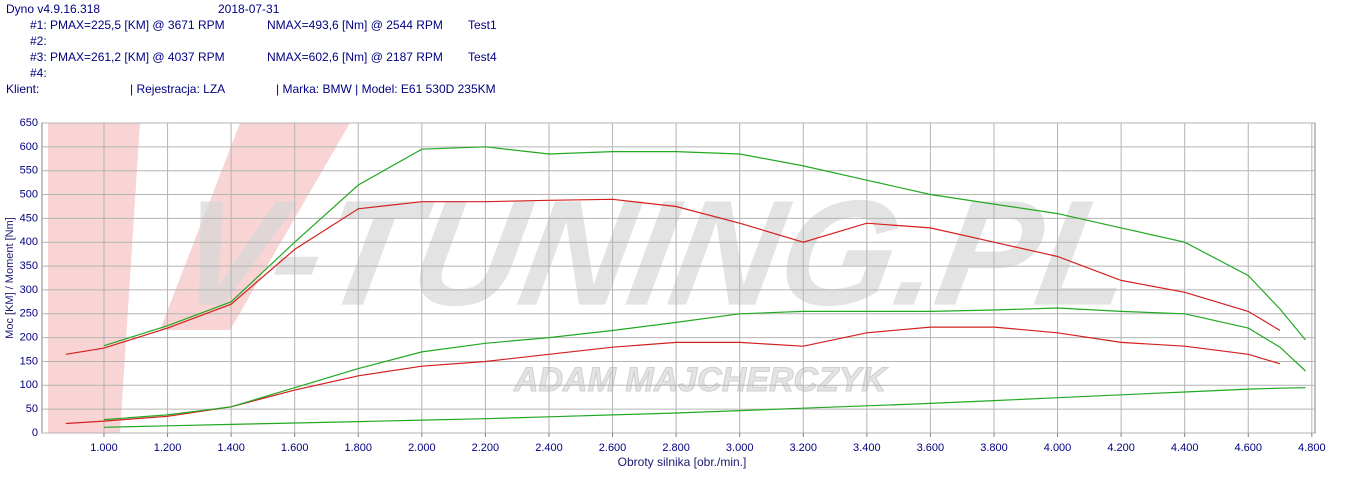 This screenshot has height=480, width=1350. Describe the element at coordinates (29, 242) in the screenshot. I see `y-tick-label: 400` at that location.